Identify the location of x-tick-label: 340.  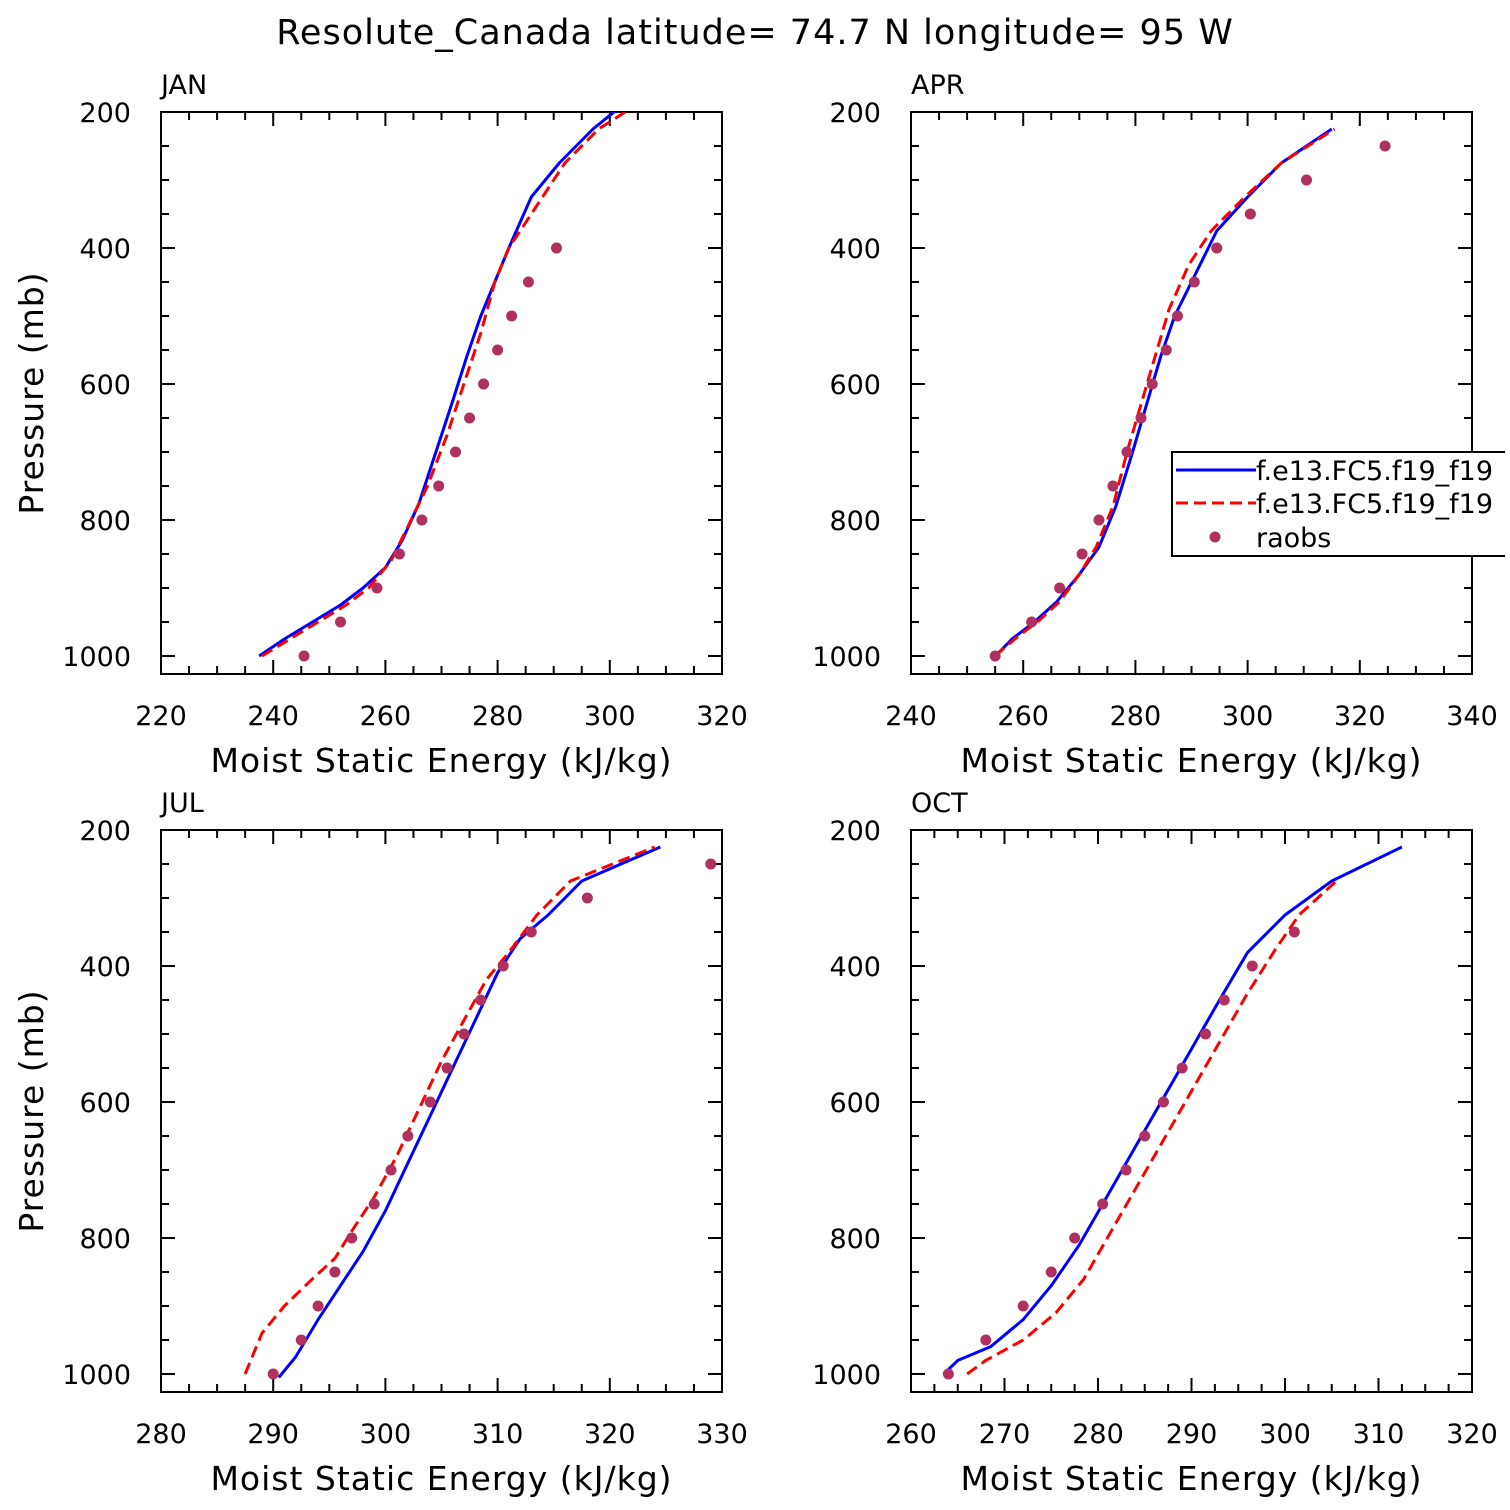
(1472, 716).